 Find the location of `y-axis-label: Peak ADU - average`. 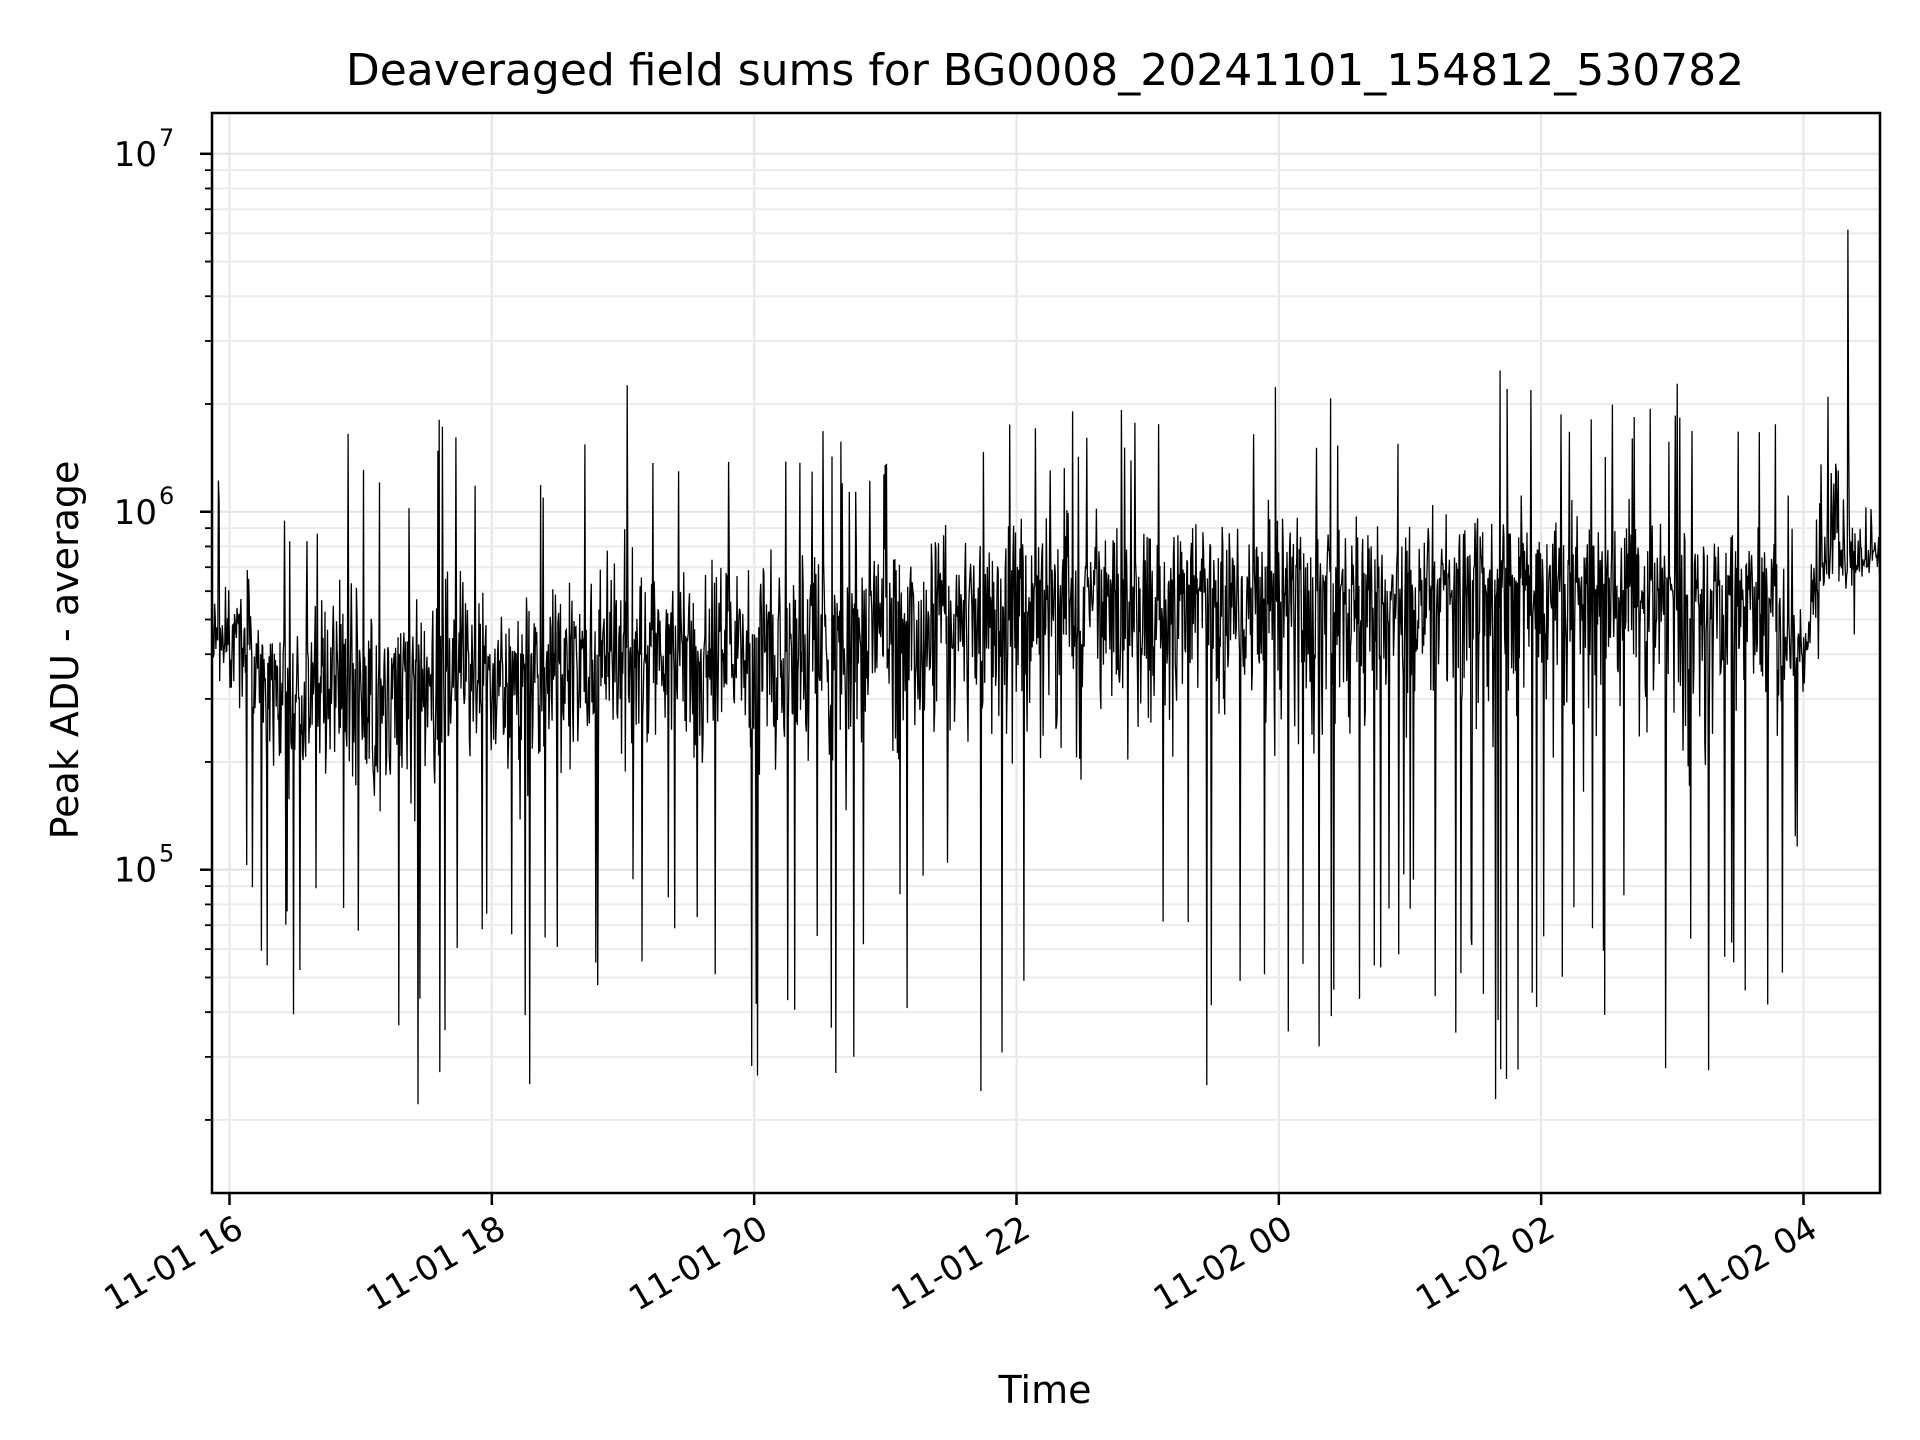

y-axis-label: Peak ADU - average is located at coordinates (65, 650).